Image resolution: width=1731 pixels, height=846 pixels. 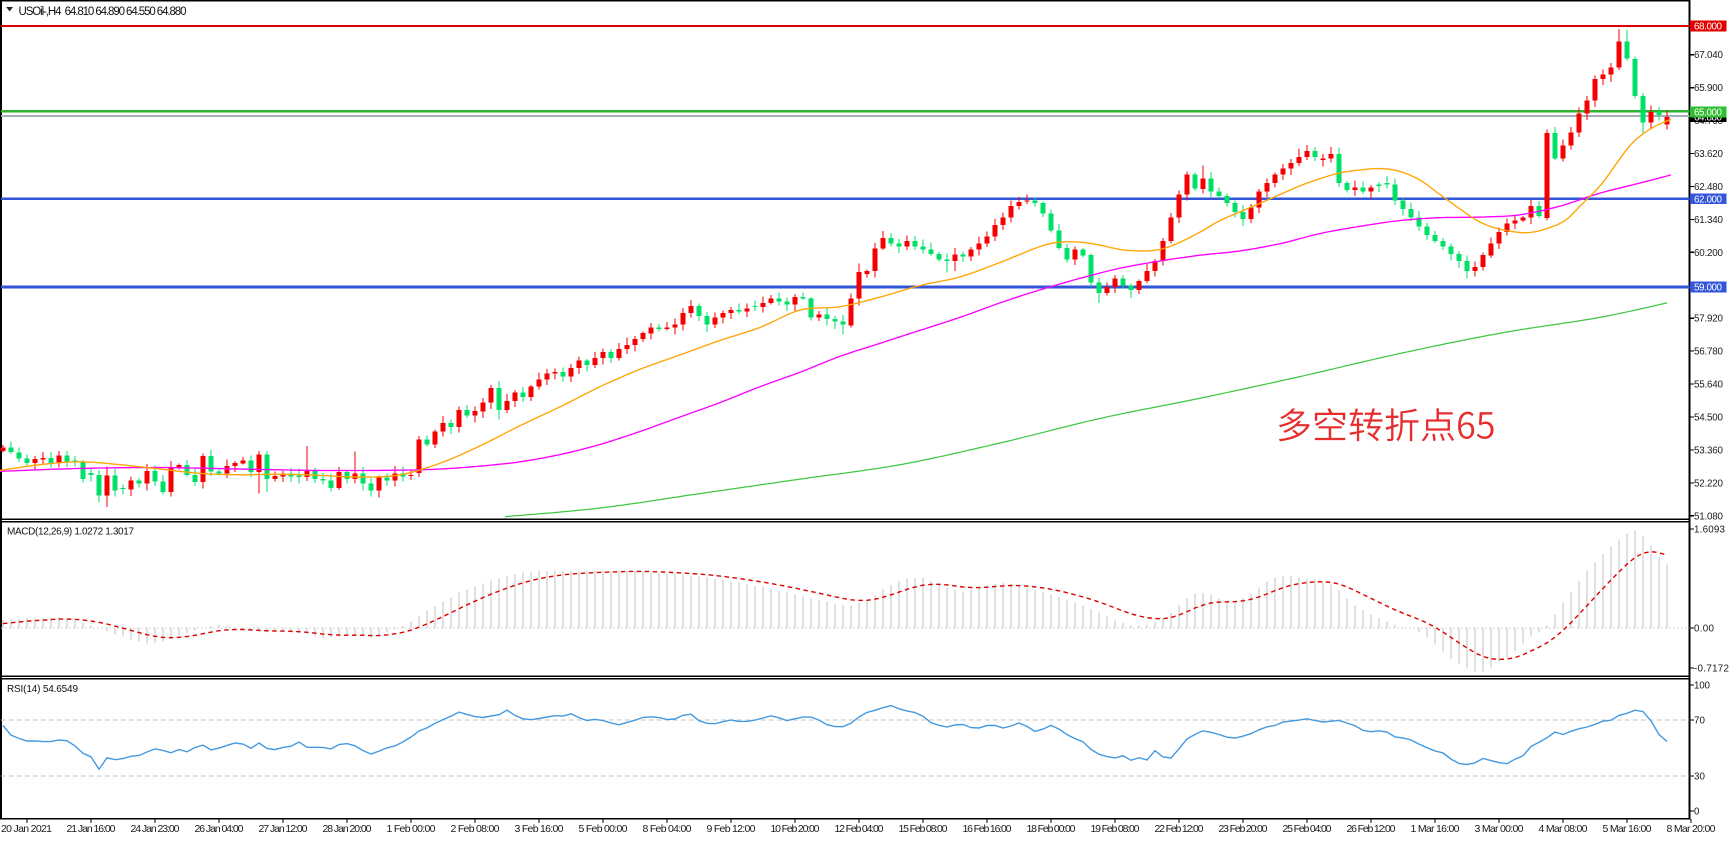 What do you see at coordinates (1704, 629) in the screenshot?
I see `svg-text: 0.00` at bounding box center [1704, 629].